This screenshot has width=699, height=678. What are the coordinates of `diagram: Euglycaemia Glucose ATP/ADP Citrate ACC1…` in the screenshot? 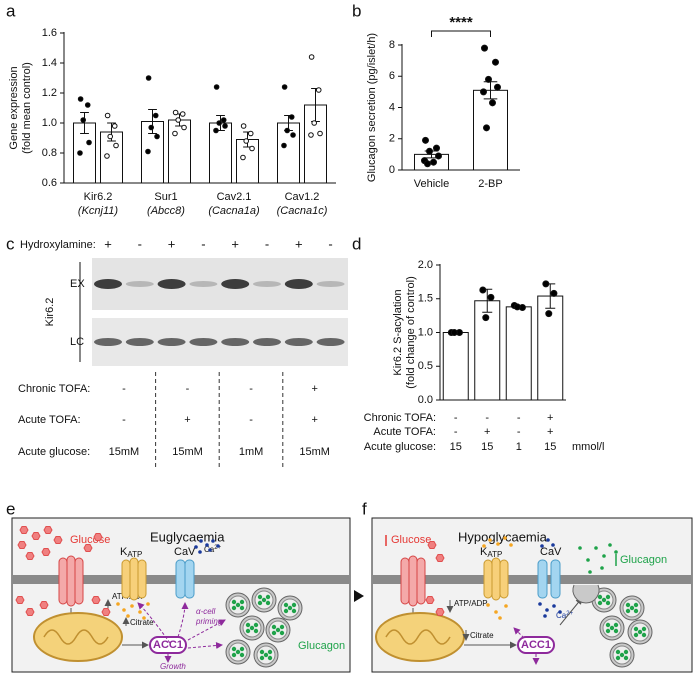 It's located at (181, 595).